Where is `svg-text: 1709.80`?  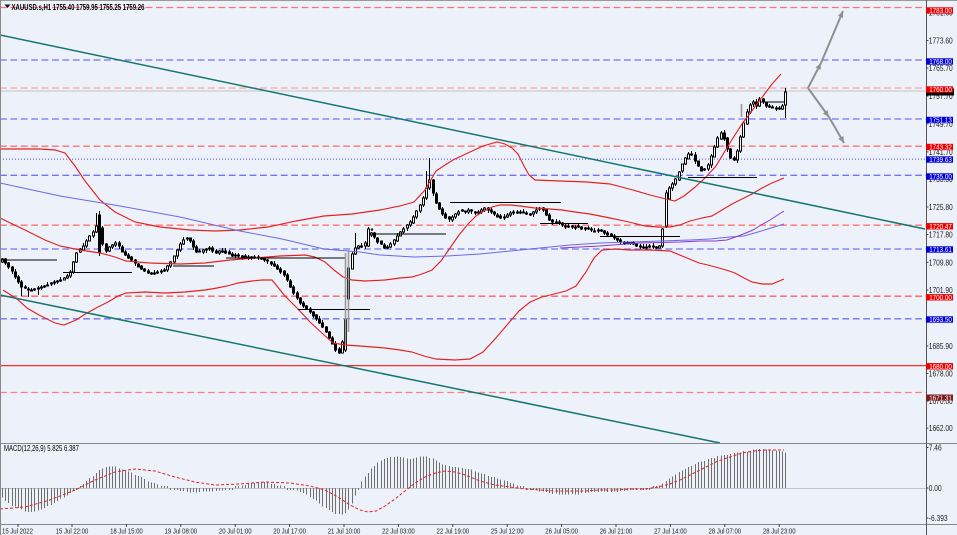 svg-text: 1709.80 is located at coordinates (941, 262).